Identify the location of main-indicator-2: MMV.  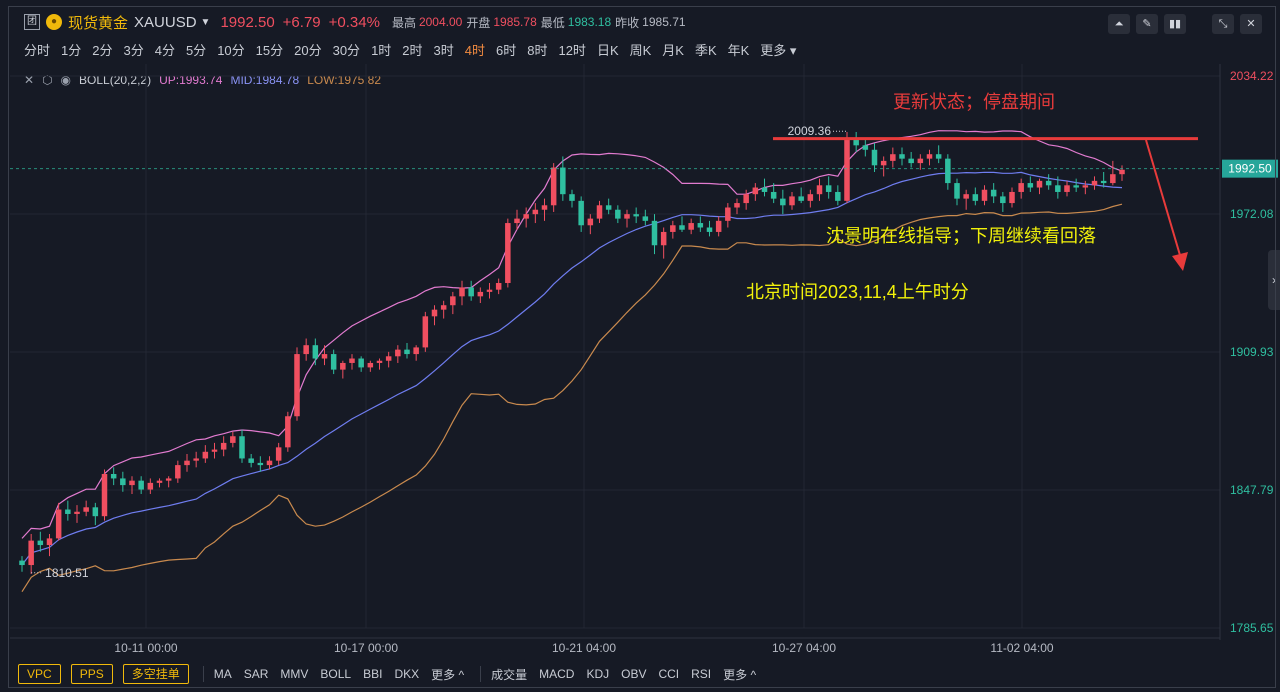
(294, 674).